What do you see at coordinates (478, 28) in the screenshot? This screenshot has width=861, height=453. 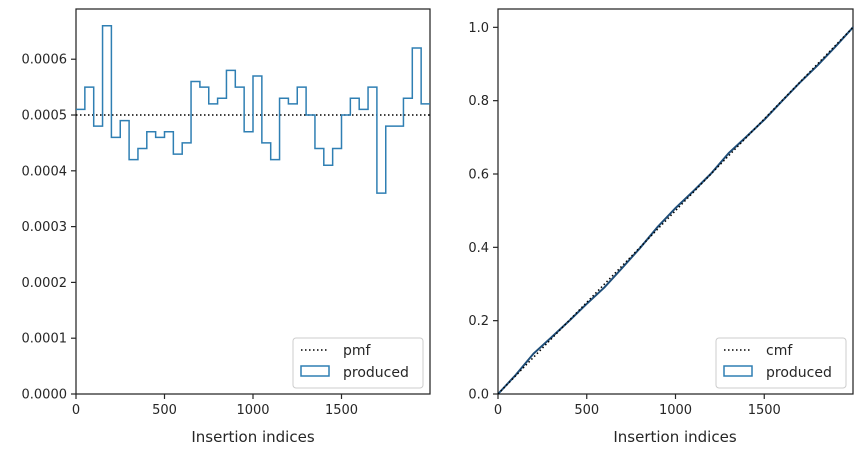 I see `y-tick-label-right-5: 1.0` at bounding box center [478, 28].